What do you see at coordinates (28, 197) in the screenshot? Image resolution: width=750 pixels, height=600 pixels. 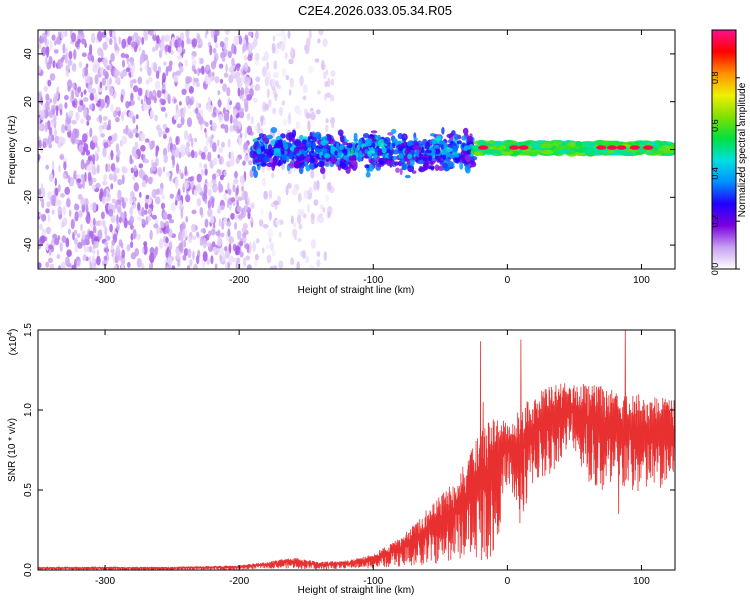 I see `spectrogram-y-tick-label: -20` at bounding box center [28, 197].